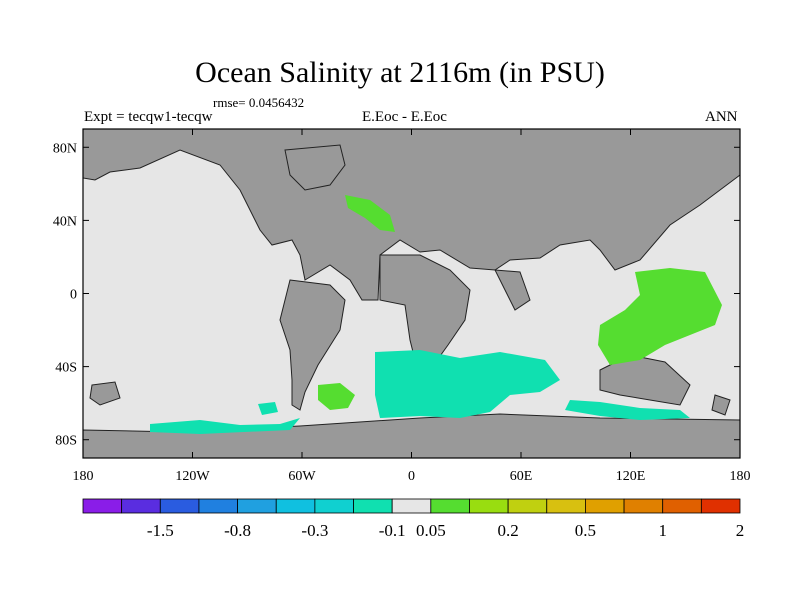 Image resolution: width=800 pixels, height=600 pixels. What do you see at coordinates (237, 530) in the screenshot?
I see `colorbar-label: -0.8` at bounding box center [237, 530].